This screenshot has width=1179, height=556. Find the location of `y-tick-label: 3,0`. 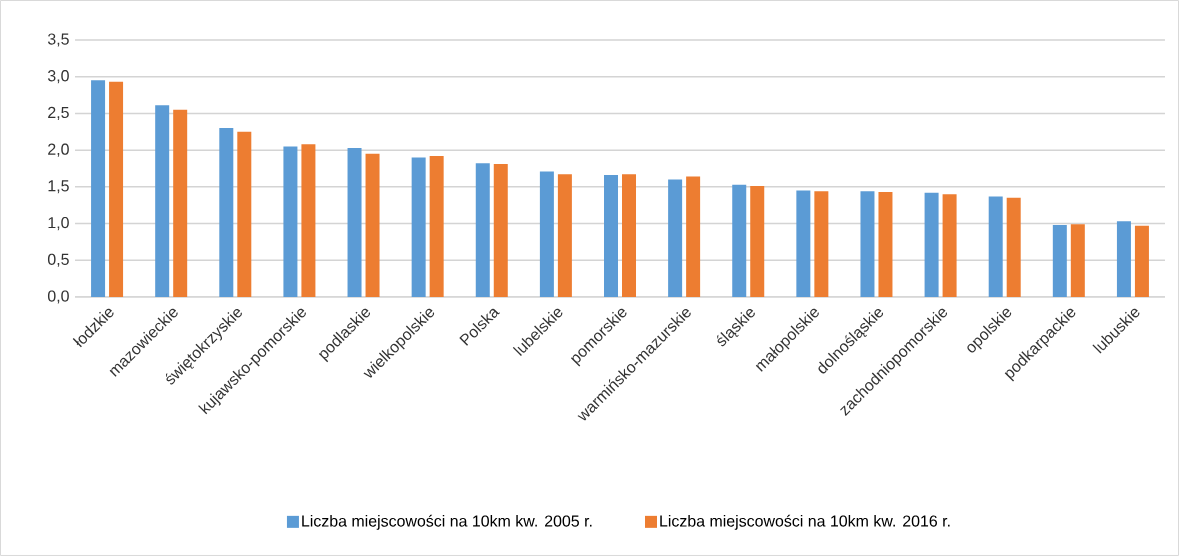

y-tick-label: 3,0 is located at coordinates (58, 77).